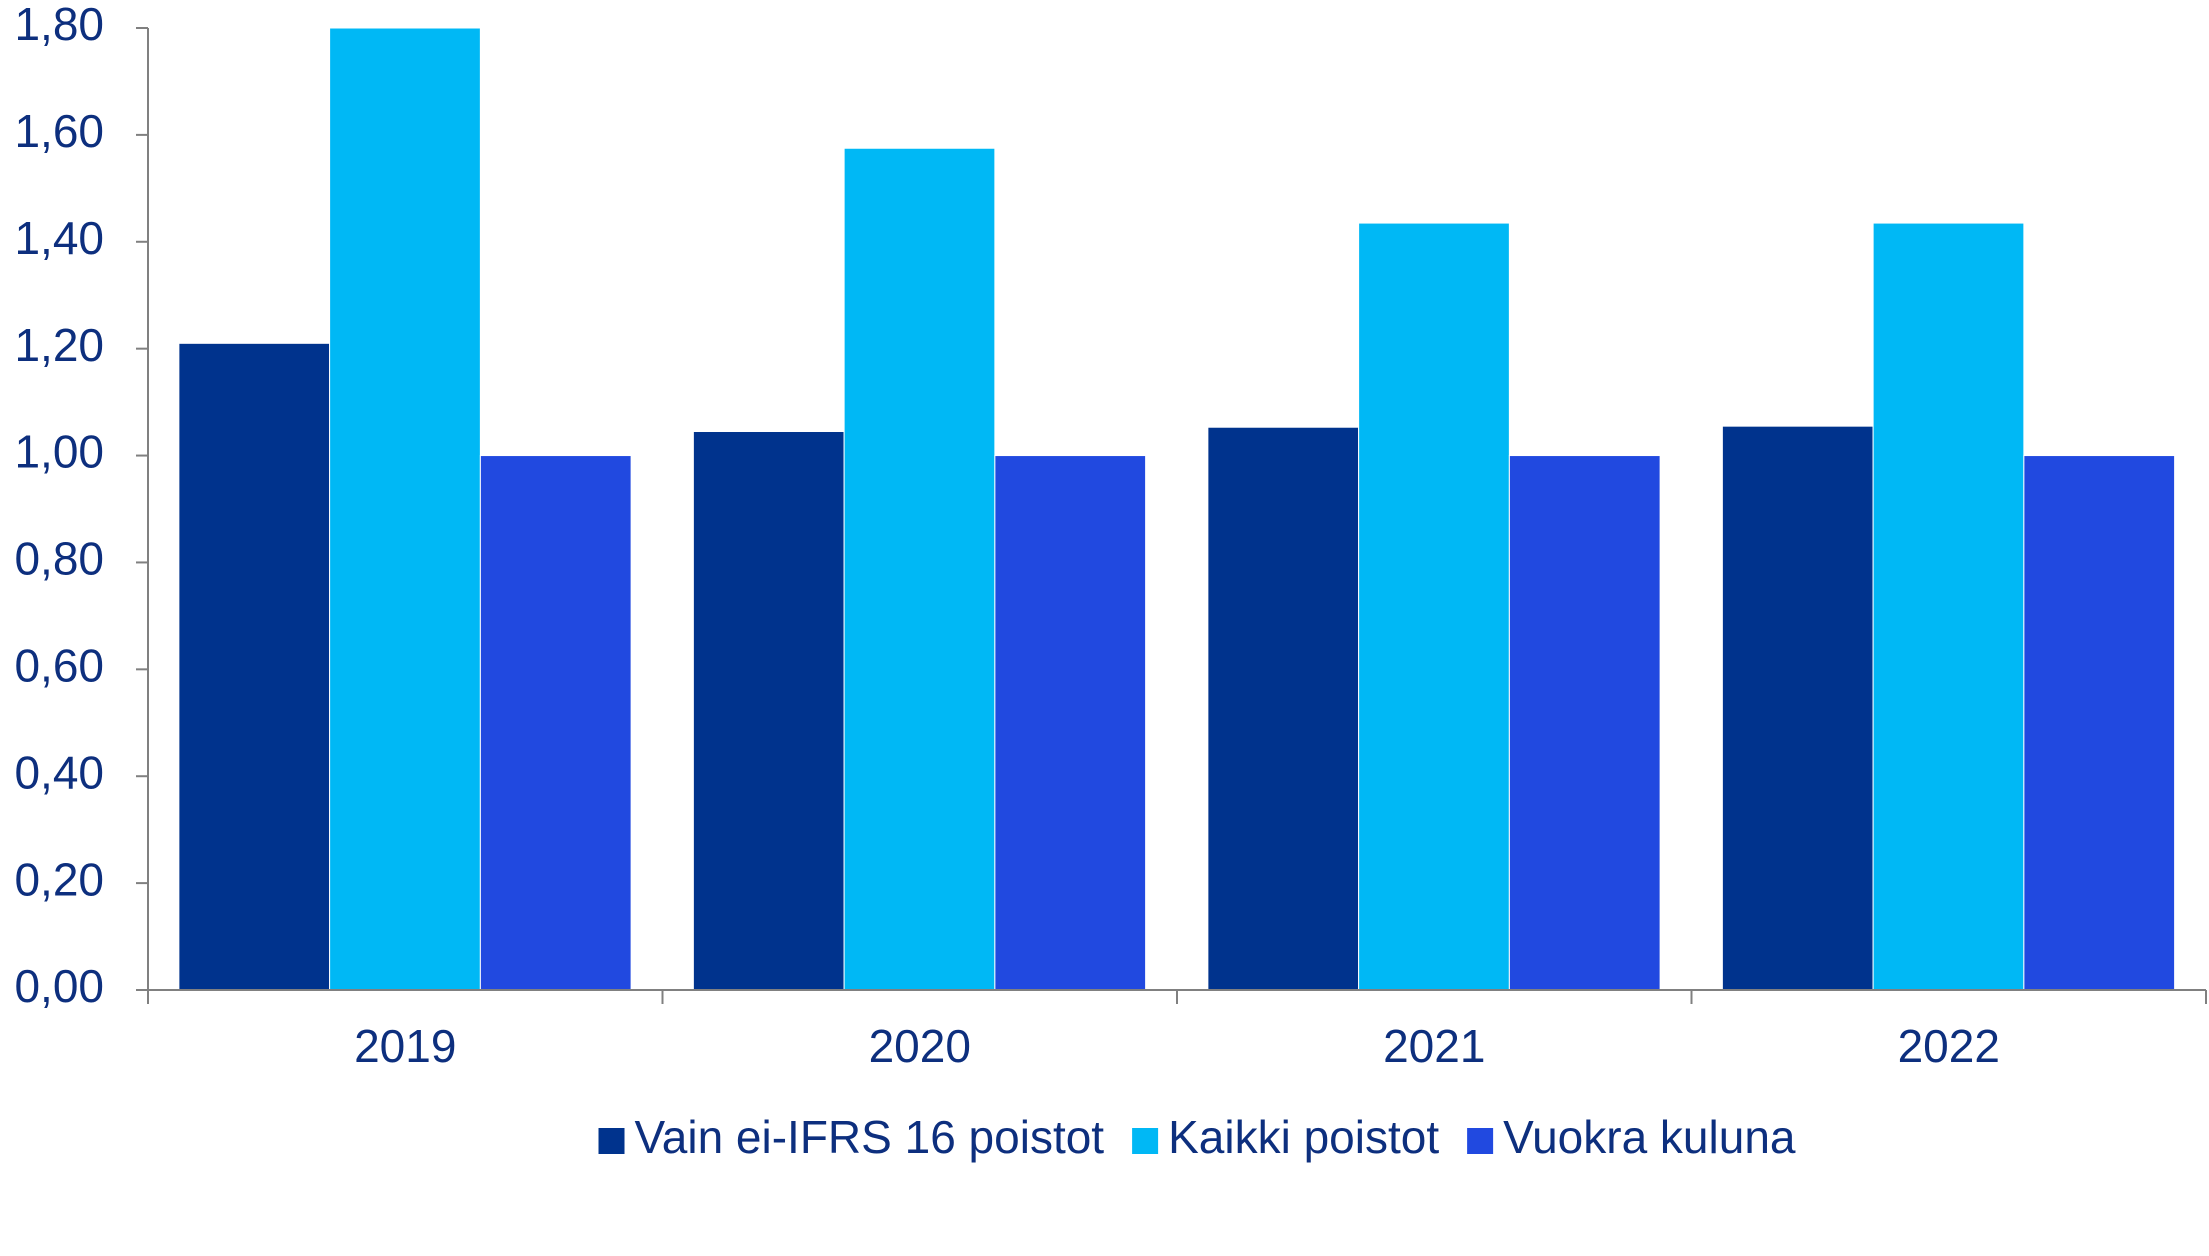 The height and width of the screenshot is (1256, 2209). What do you see at coordinates (920, 1046) in the screenshot?
I see `x-tick-label: 2020` at bounding box center [920, 1046].